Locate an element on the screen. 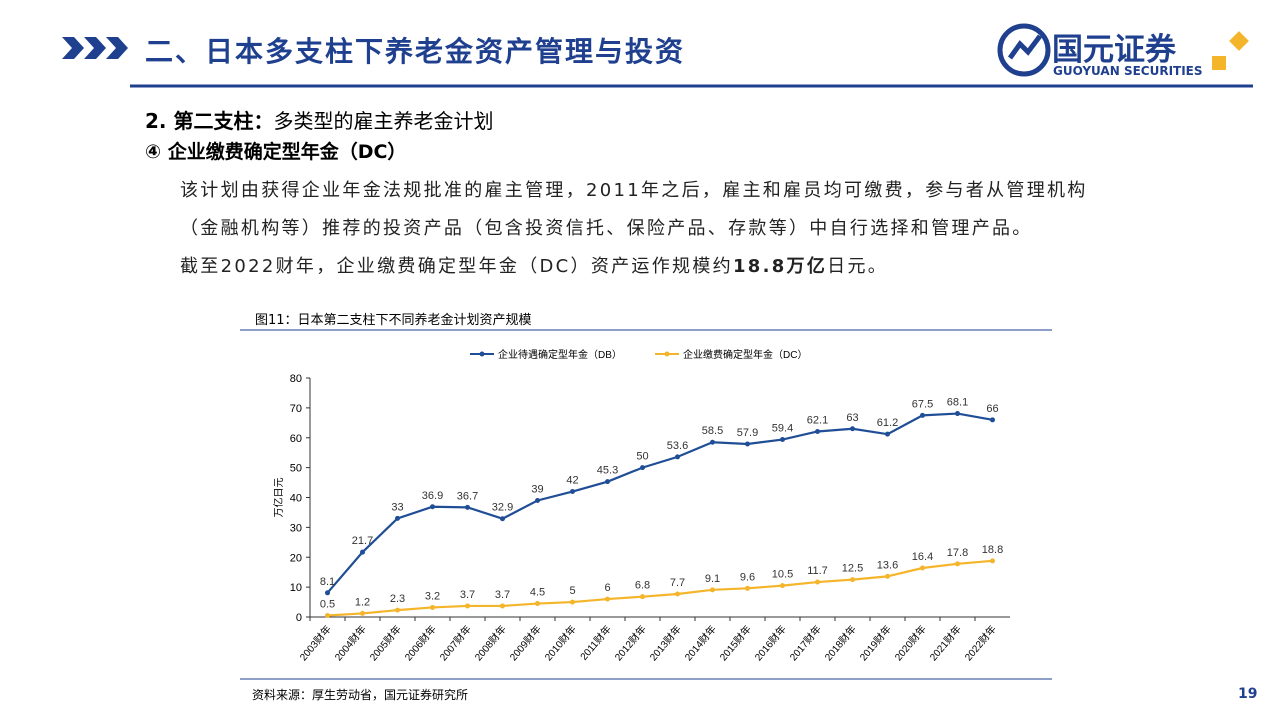 This screenshot has width=1280, height=720. data-label: 39 is located at coordinates (537, 489).